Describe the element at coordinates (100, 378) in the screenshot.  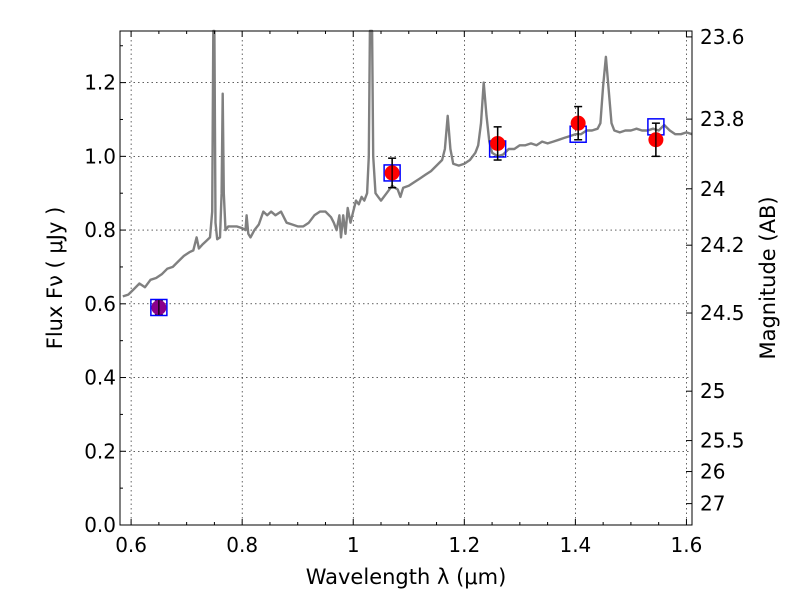
I see `y-tick-label: 0.4` at that location.